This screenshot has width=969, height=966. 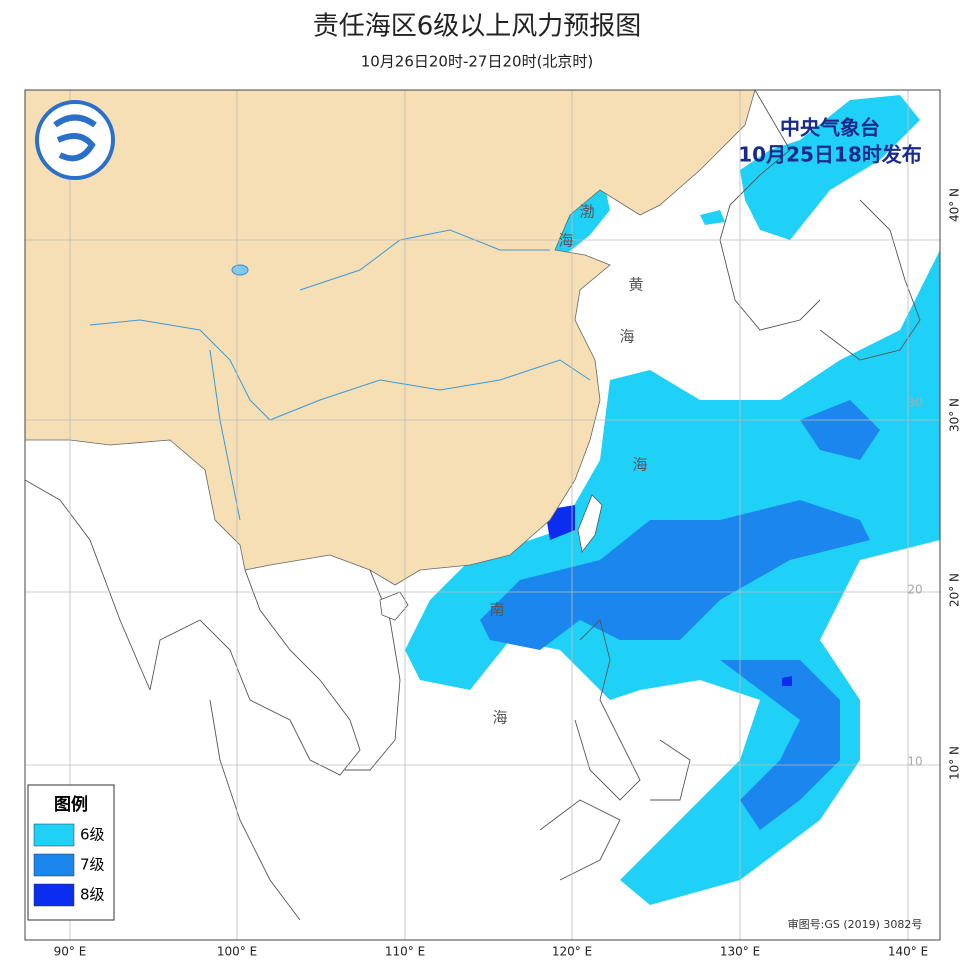 I want to click on longitude-label: 100° E, so click(x=237, y=952).